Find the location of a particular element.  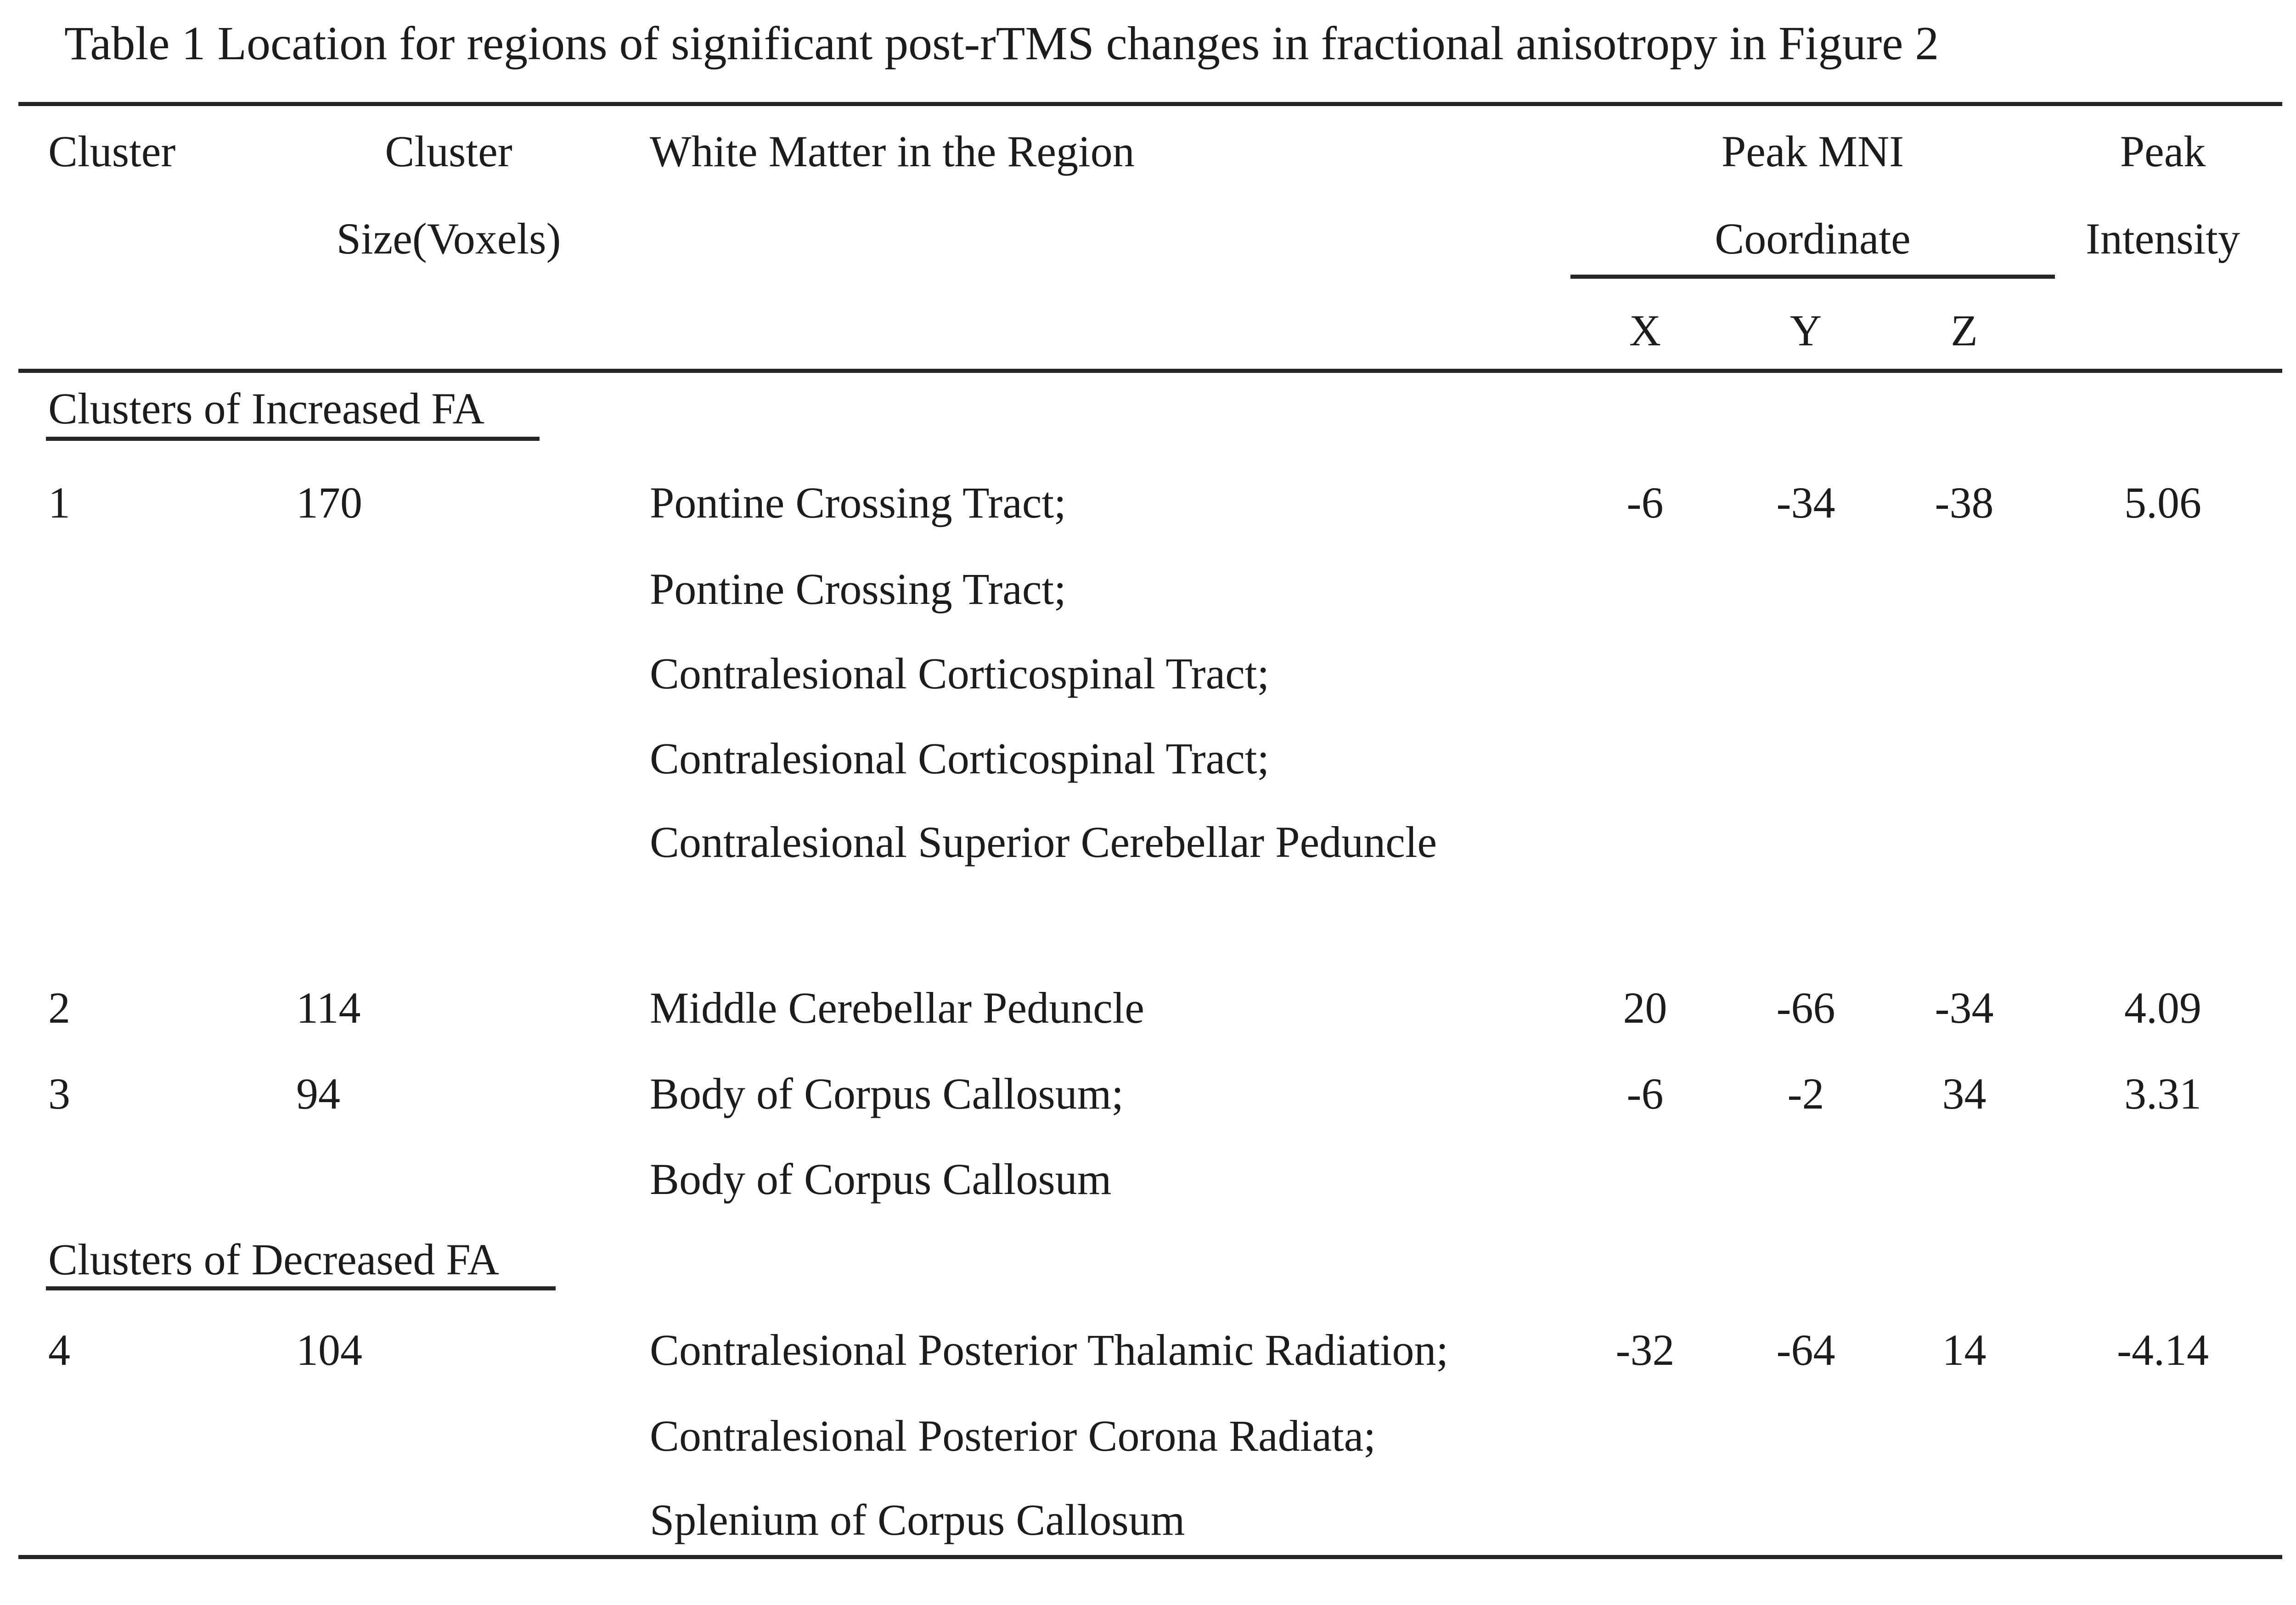

cell-size-voxels: 104 is located at coordinates (329, 1349).